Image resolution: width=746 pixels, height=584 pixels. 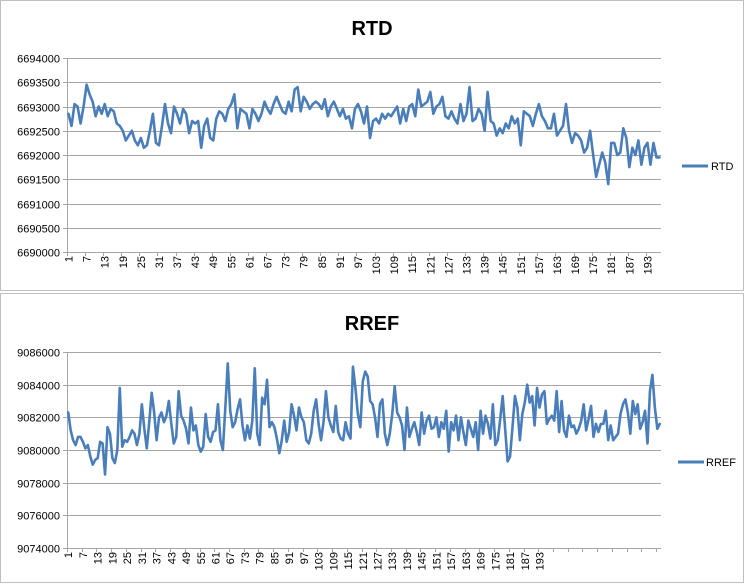 What do you see at coordinates (38, 485) in the screenshot?
I see `y-tick-label: 9078000` at bounding box center [38, 485].